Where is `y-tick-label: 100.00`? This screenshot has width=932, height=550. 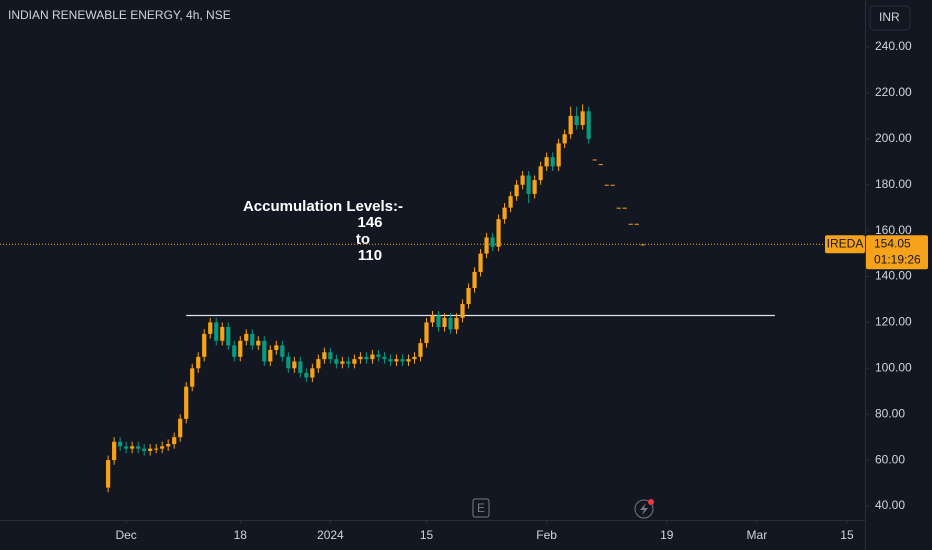
y-tick-label: 100.00 is located at coordinates (893, 367).